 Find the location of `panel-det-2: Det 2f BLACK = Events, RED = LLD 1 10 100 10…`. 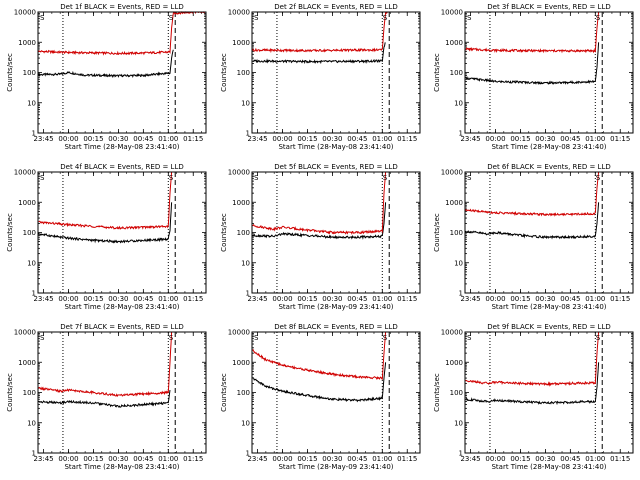

panel-det-2: Det 2f BLACK = Events, RED = LLD 1 10 100 10… is located at coordinates (320, 77).